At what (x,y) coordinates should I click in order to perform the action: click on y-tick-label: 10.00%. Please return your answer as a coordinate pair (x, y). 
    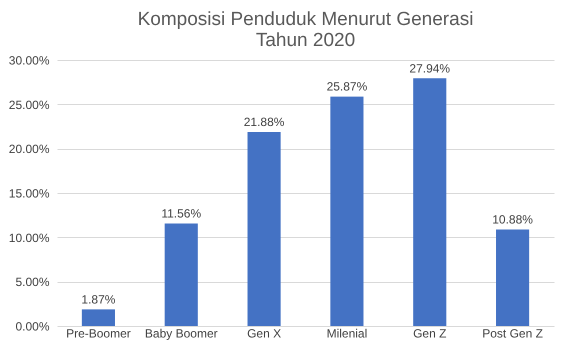
    Looking at the image, I should click on (29, 237).